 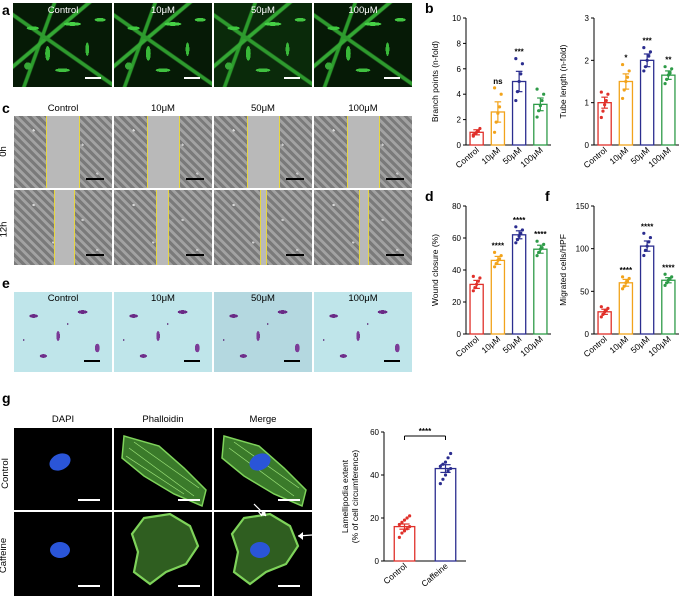 What do you see at coordinates (63, 554) in the screenshot?
I see `g-image-caffeine-dapi` at bounding box center [63, 554].